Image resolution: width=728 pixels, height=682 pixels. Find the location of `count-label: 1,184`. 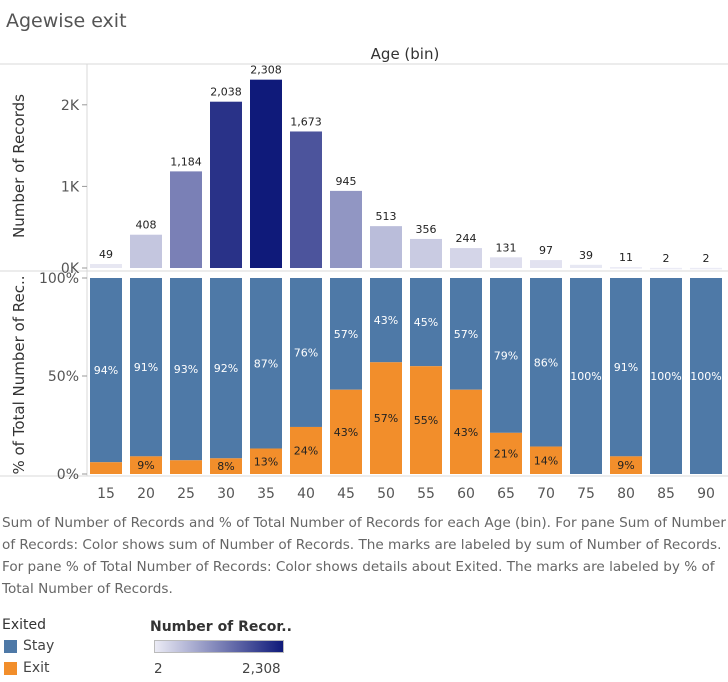

count-label: 1,184 is located at coordinates (186, 161).